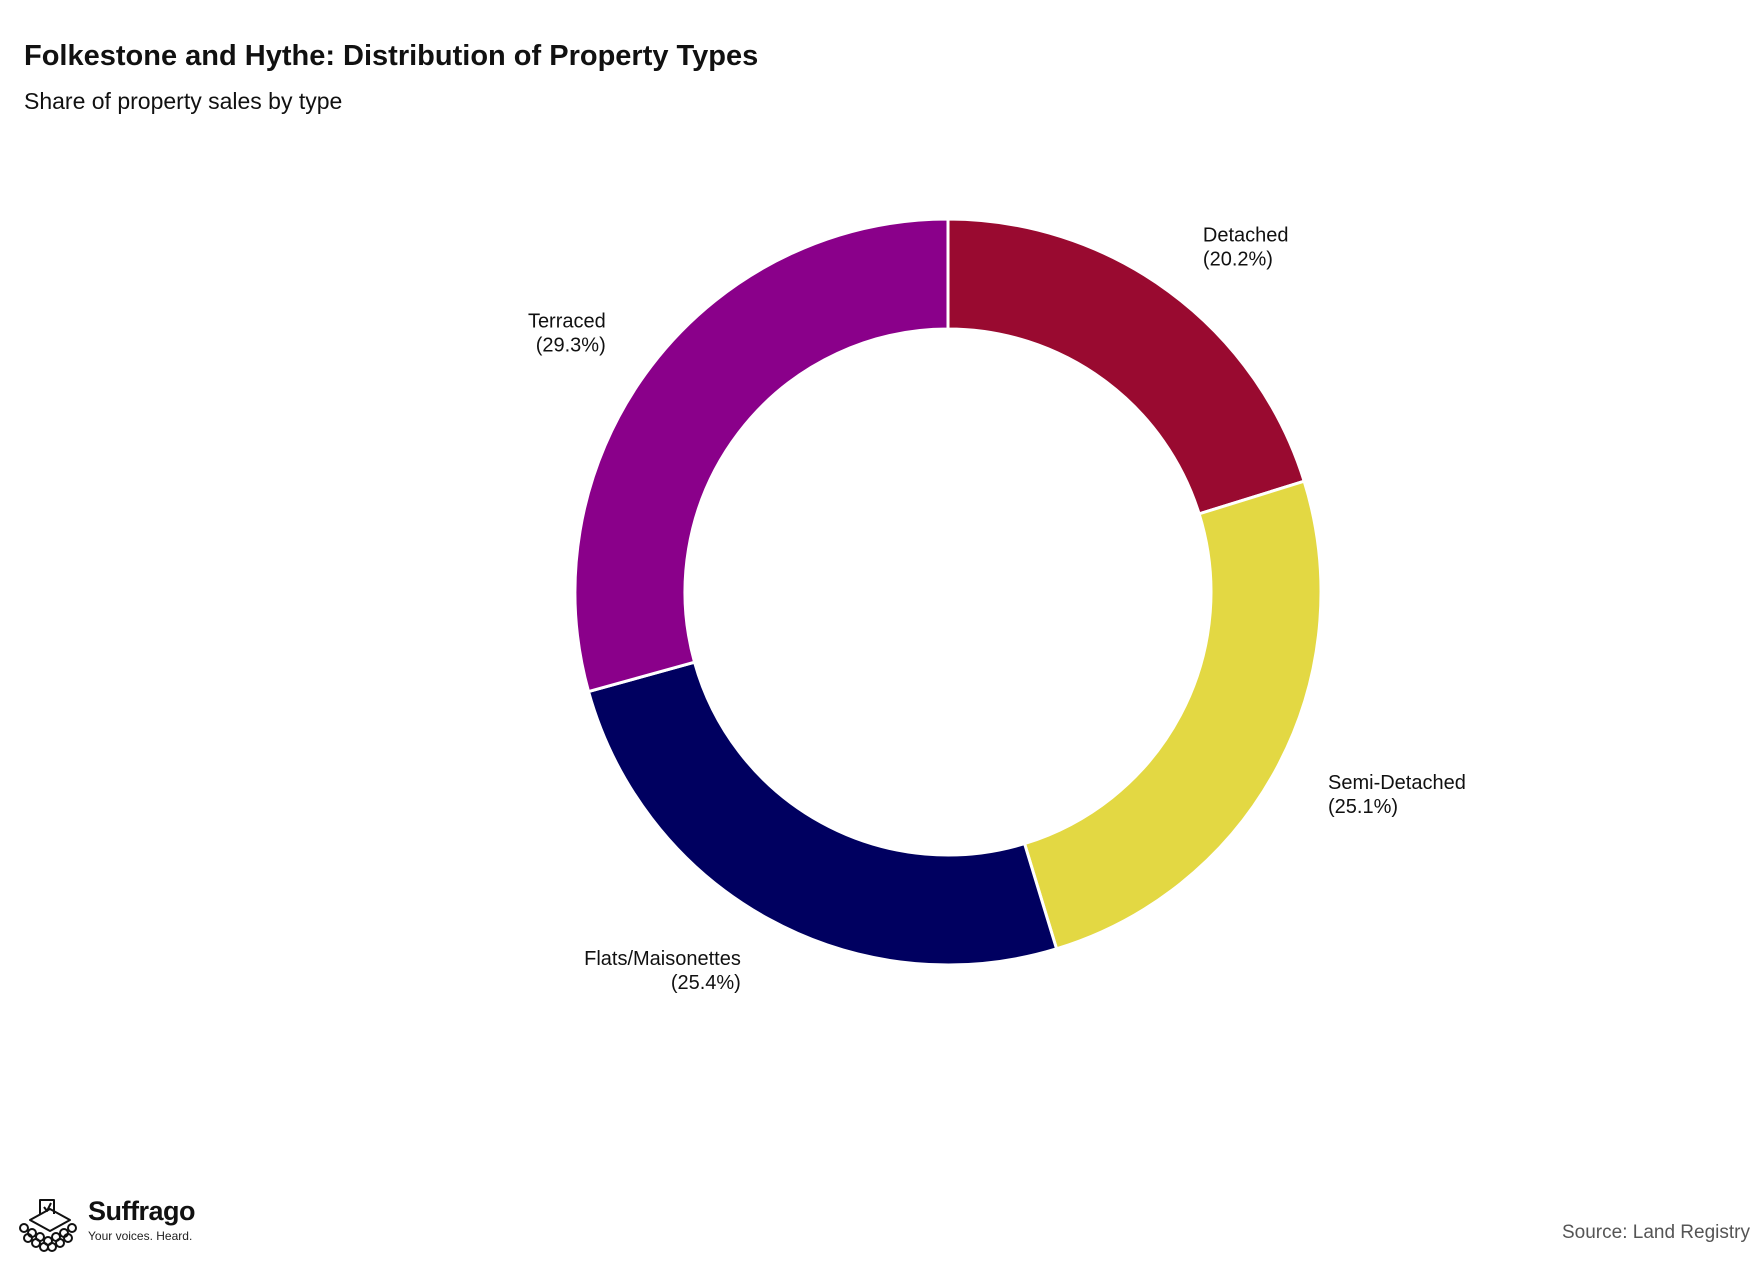 The image size is (1758, 1265). Describe the element at coordinates (662, 959) in the screenshot. I see `slice-category: Flats/Maisonettes` at that location.